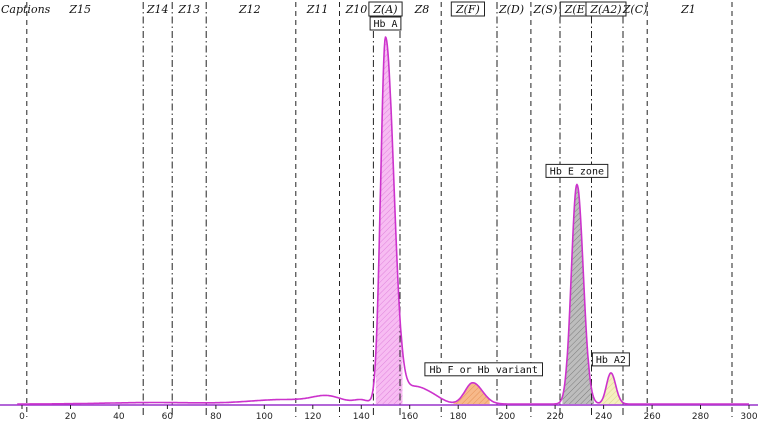  I want to click on zone-label-6: Z(A), so click(384, 9).